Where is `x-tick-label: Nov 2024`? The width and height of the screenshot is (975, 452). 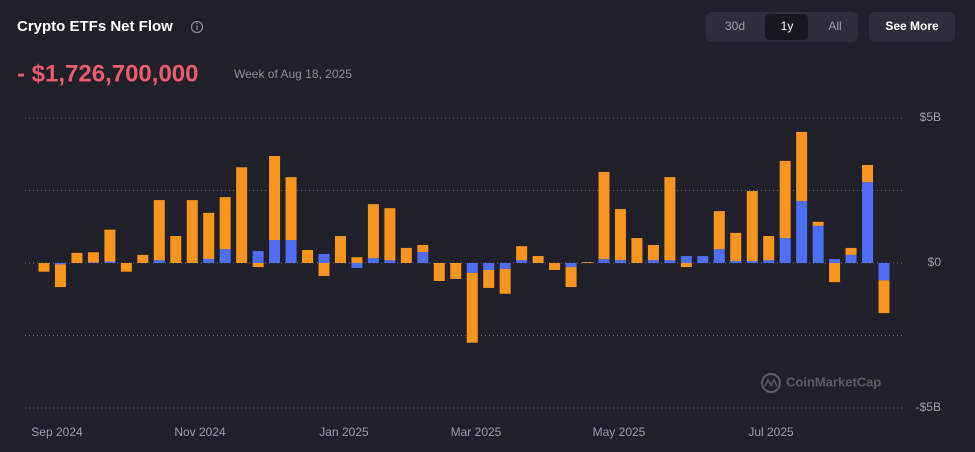 x-tick-label: Nov 2024 is located at coordinates (200, 432).